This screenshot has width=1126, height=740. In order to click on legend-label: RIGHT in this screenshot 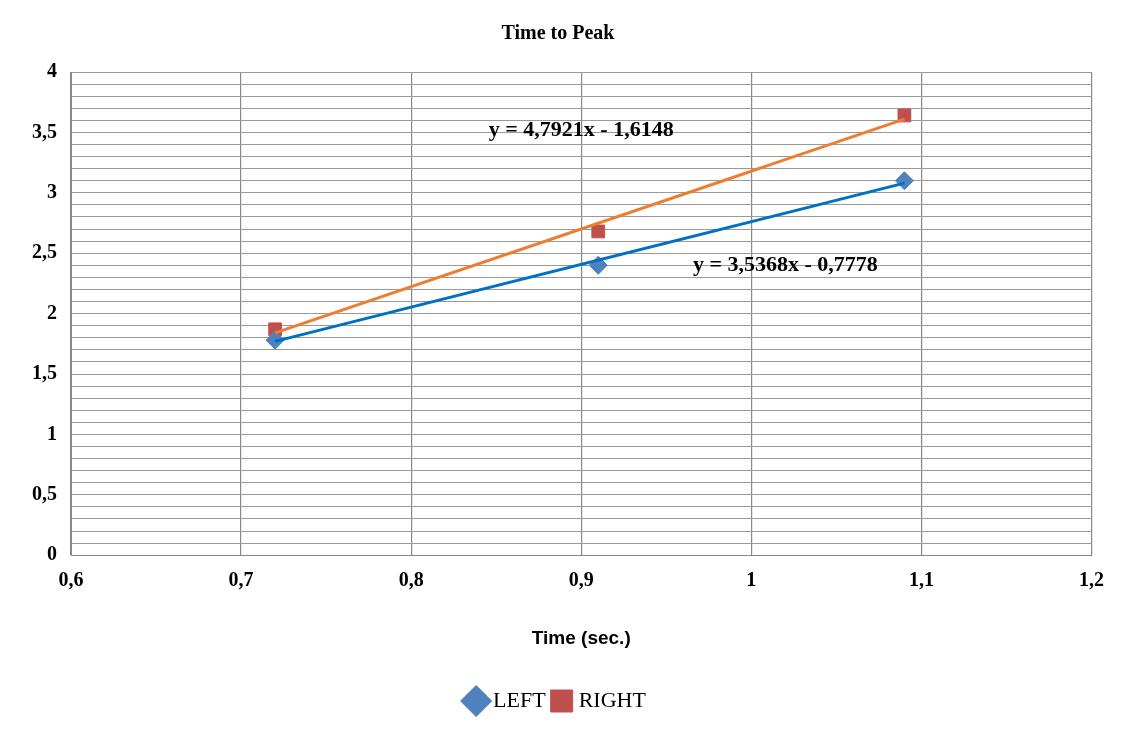, I will do `click(612, 699)`.